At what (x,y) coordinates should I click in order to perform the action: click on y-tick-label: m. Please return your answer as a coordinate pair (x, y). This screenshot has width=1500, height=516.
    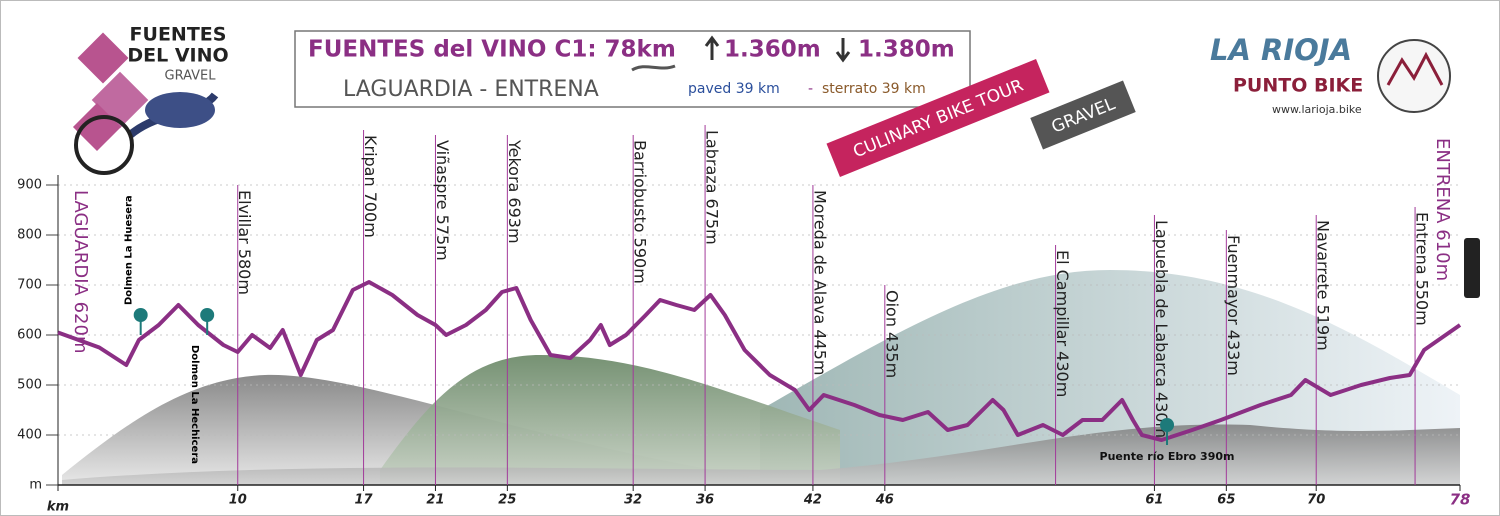
    Looking at the image, I should click on (35, 485).